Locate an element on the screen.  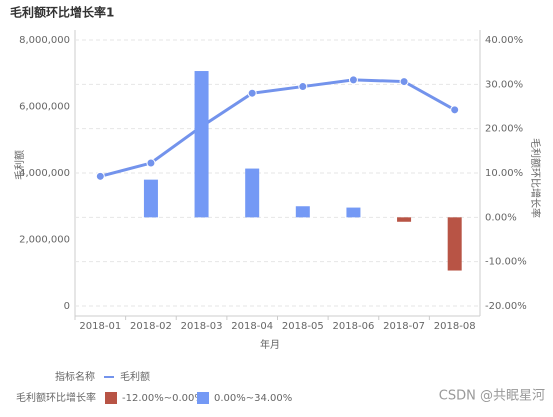
y-tick-label: 8,000,000 is located at coordinates (44, 40).